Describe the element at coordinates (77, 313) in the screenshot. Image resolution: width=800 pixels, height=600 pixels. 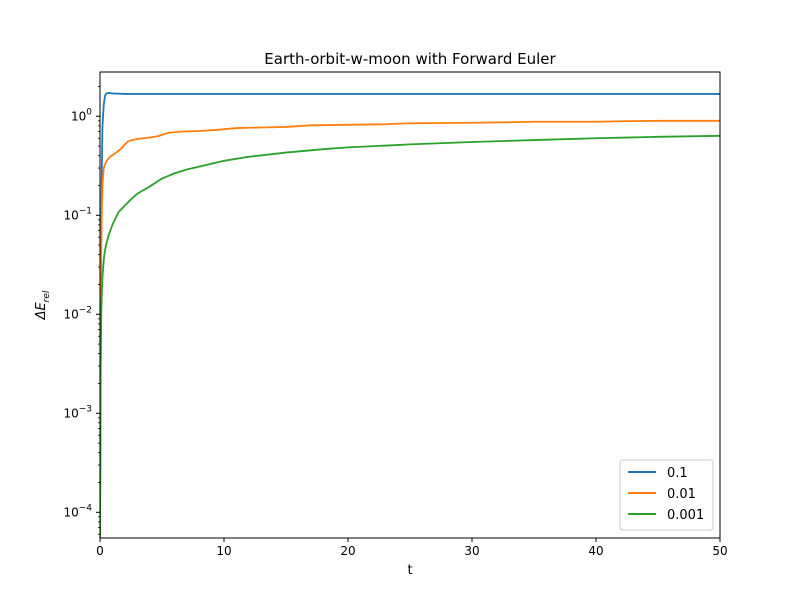
I see `y-tick-label-2: 10⁻²` at that location.